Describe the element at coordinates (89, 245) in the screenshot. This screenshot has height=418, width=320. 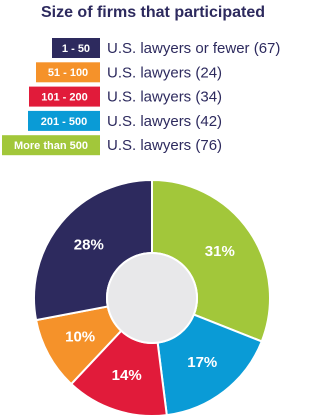
I see `data-label: 28%` at that location.